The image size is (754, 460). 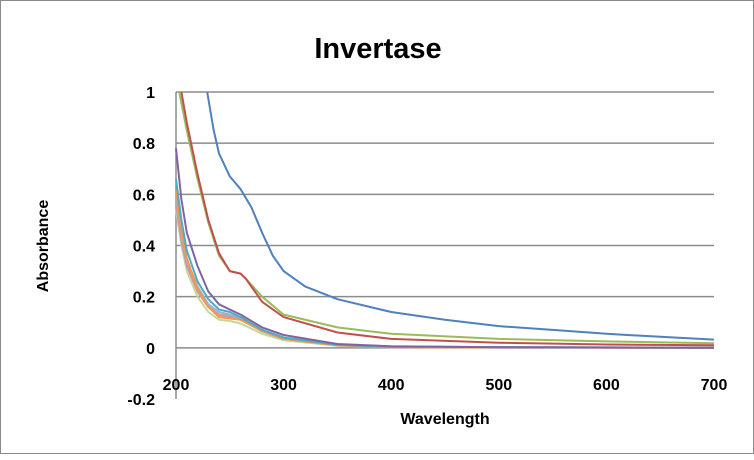 I want to click on chart-title: Invertase, so click(x=377, y=49).